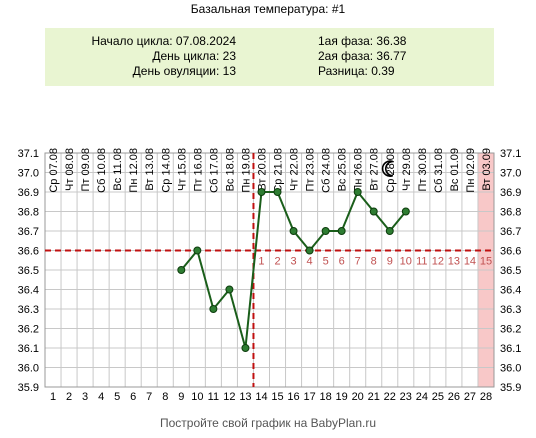 This screenshot has height=438, width=536. I want to click on date-weekday-label: Сб 24.08, so click(327, 170).